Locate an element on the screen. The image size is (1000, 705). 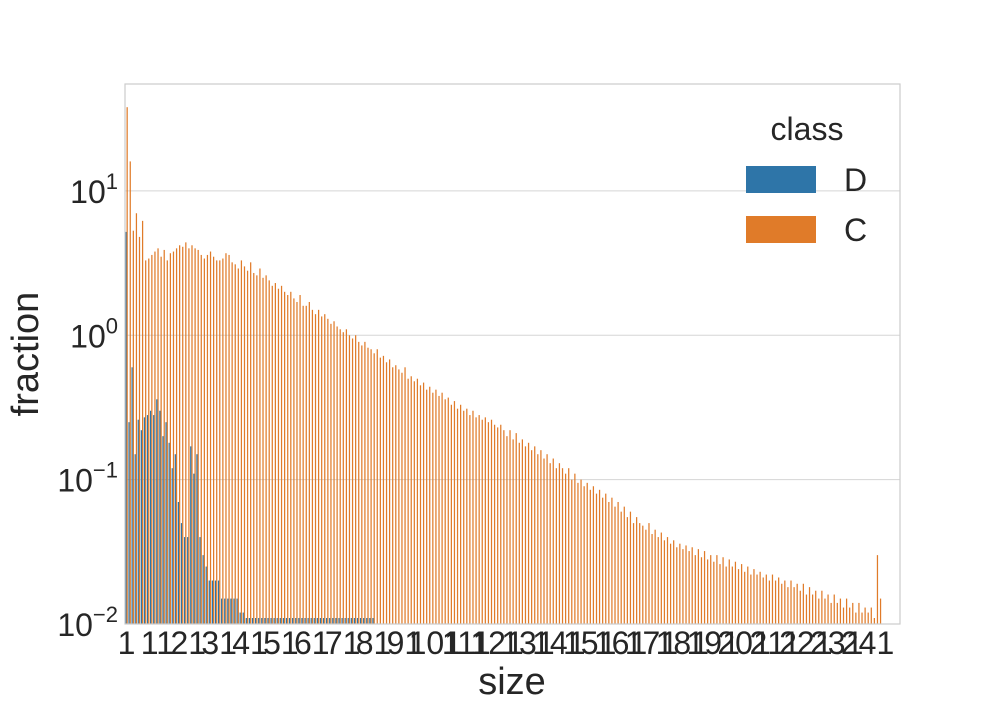
x-tick-label: 131 is located at coordinates (527, 643).